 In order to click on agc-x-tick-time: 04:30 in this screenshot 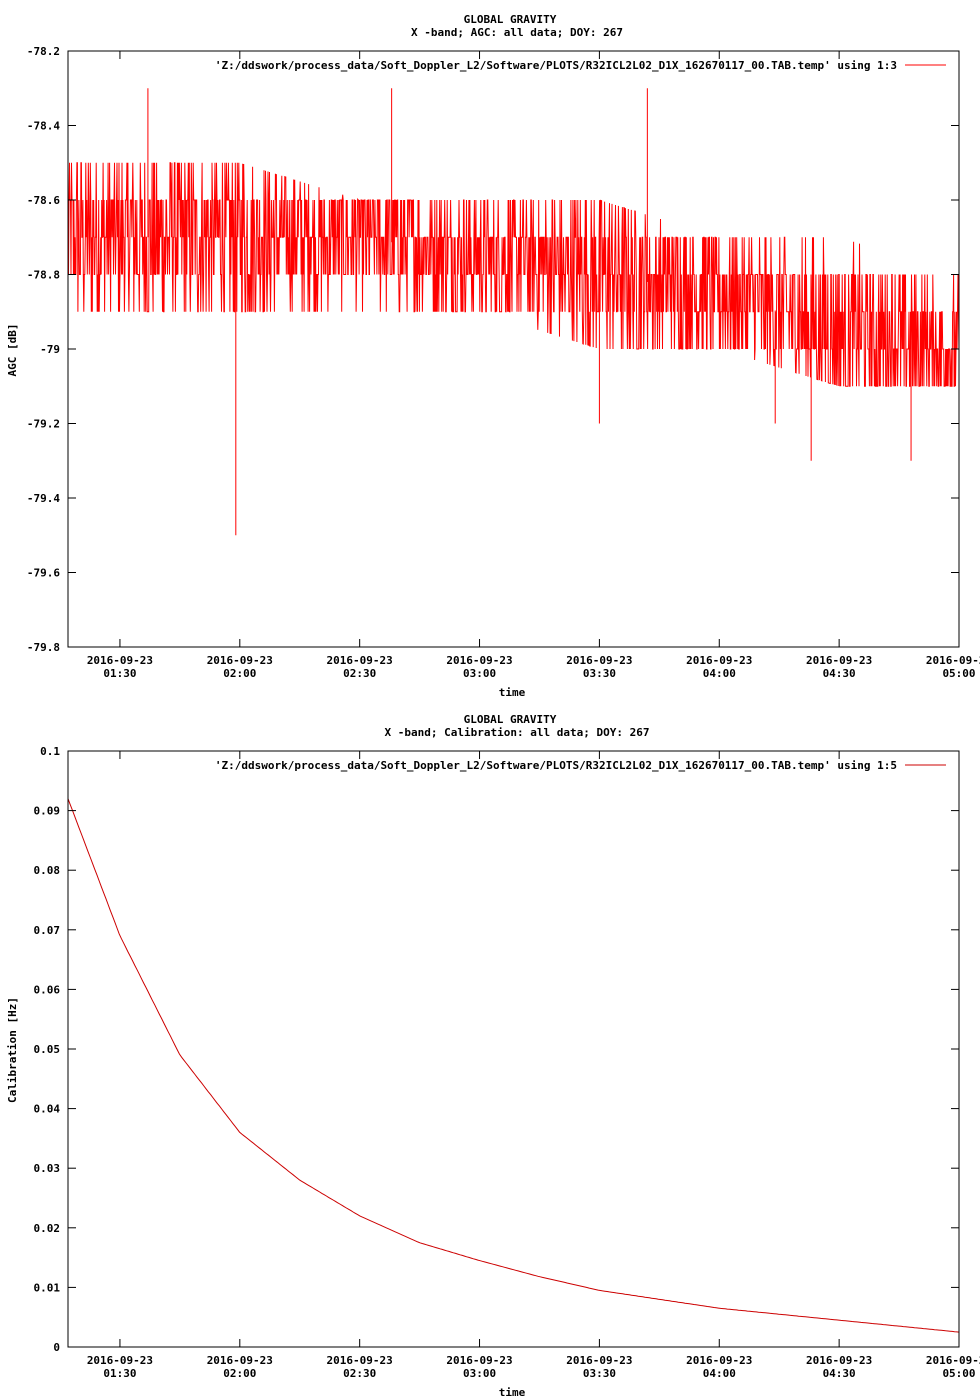, I will do `click(839, 673)`.